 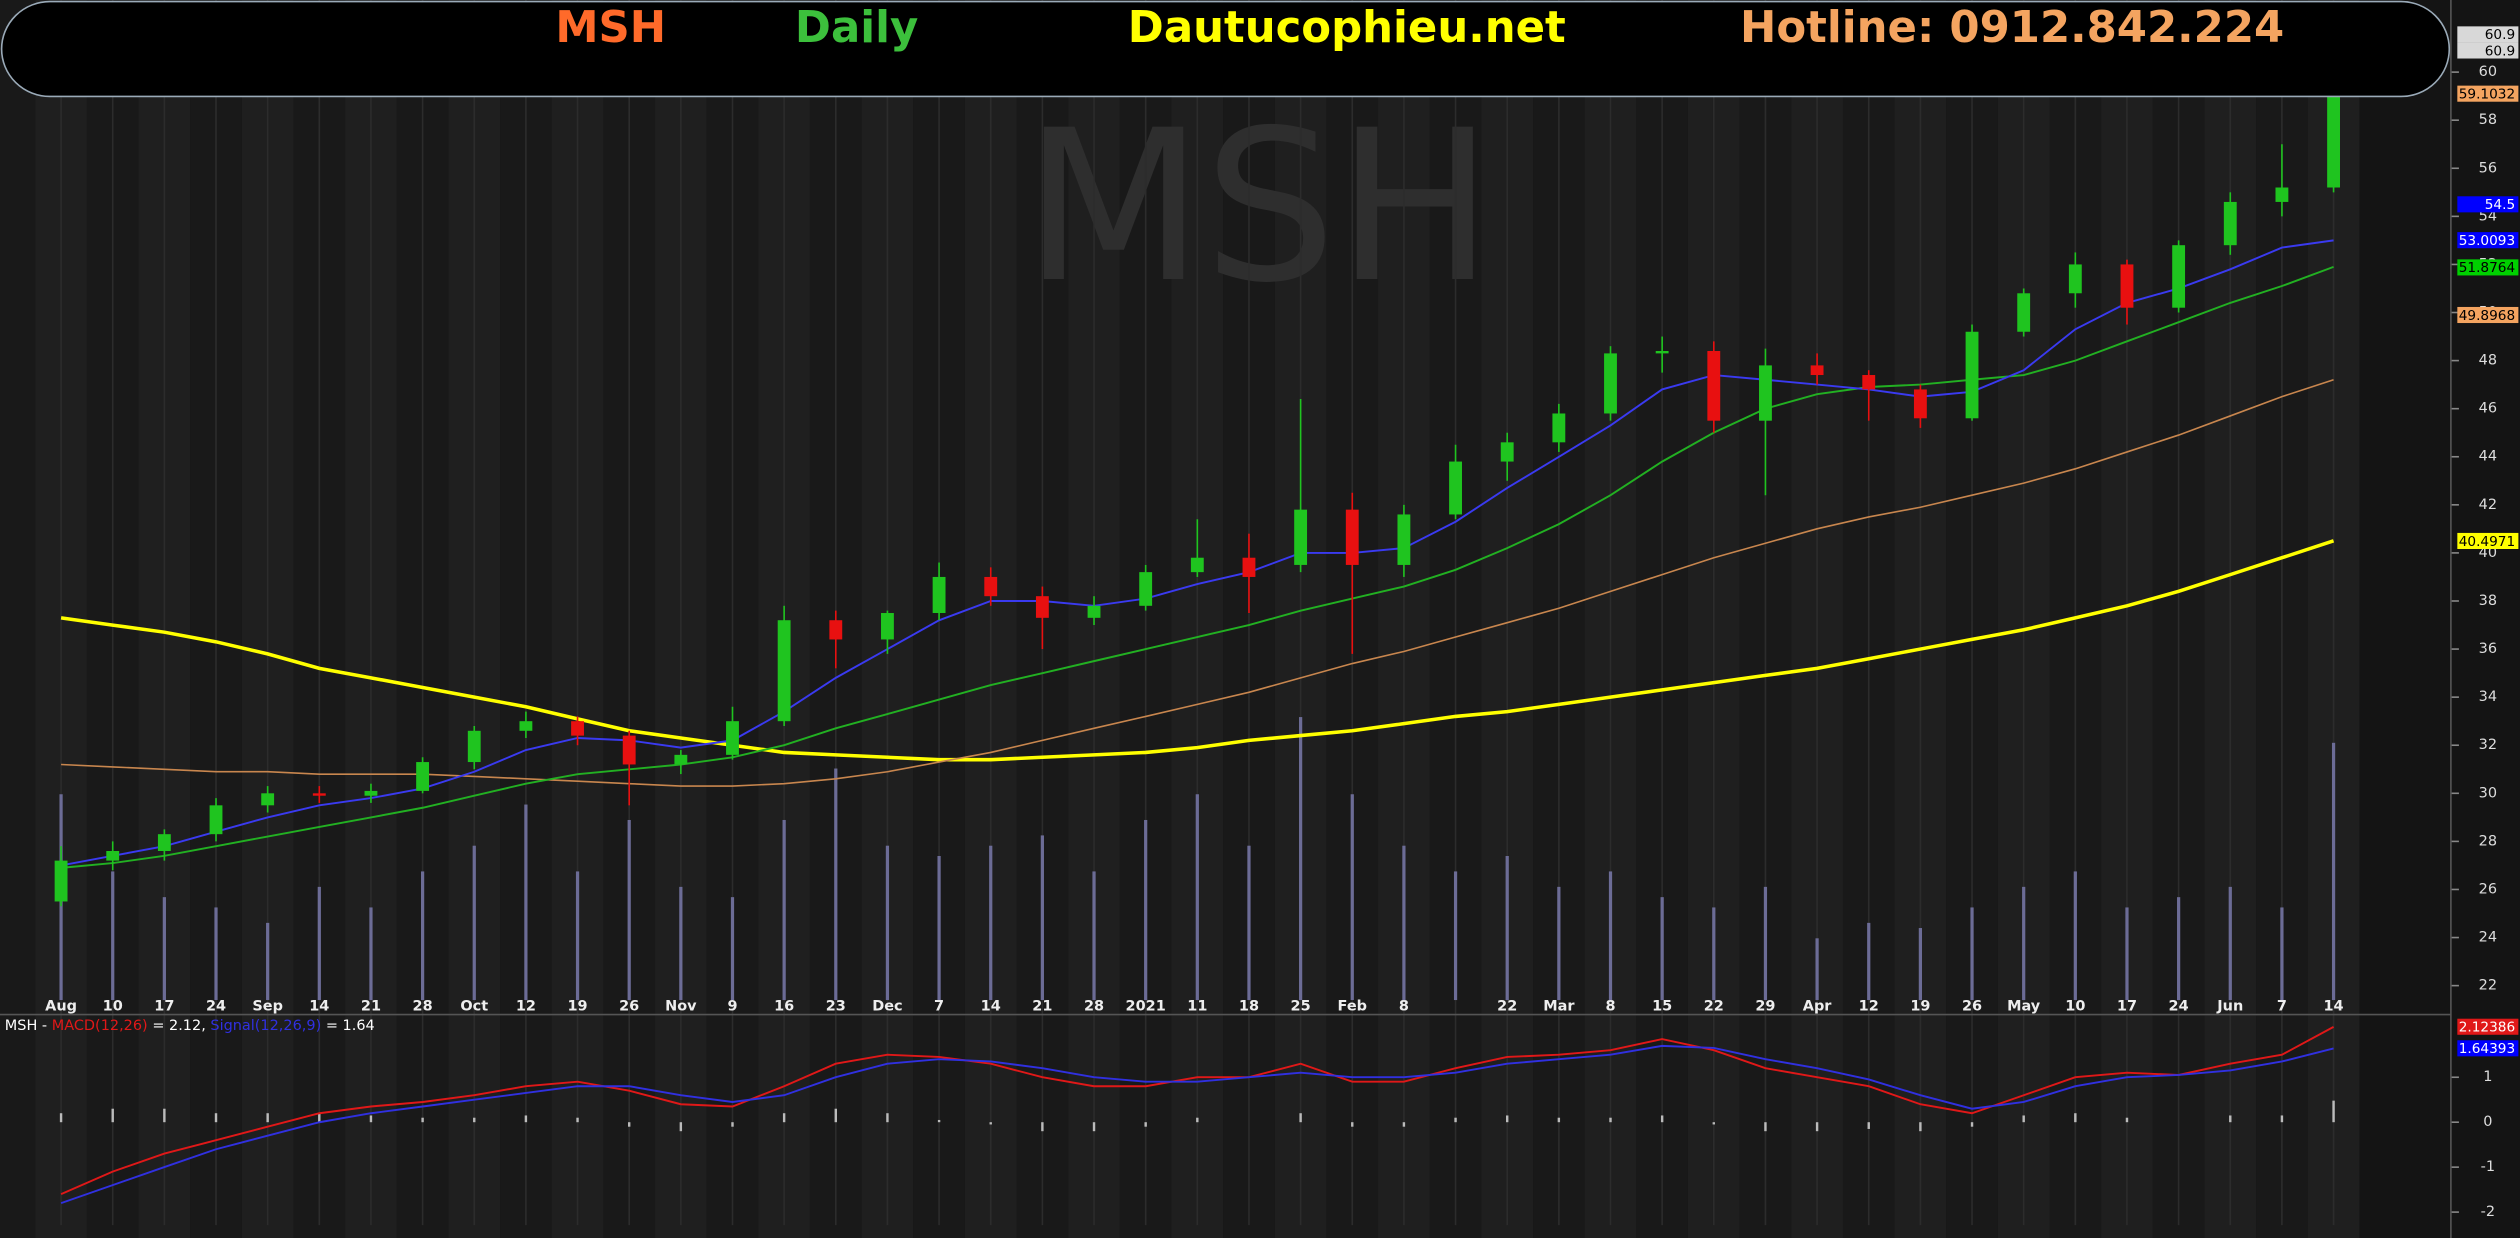 What do you see at coordinates (1197, 1124) in the screenshot?
I see `macd-line` at bounding box center [1197, 1124].